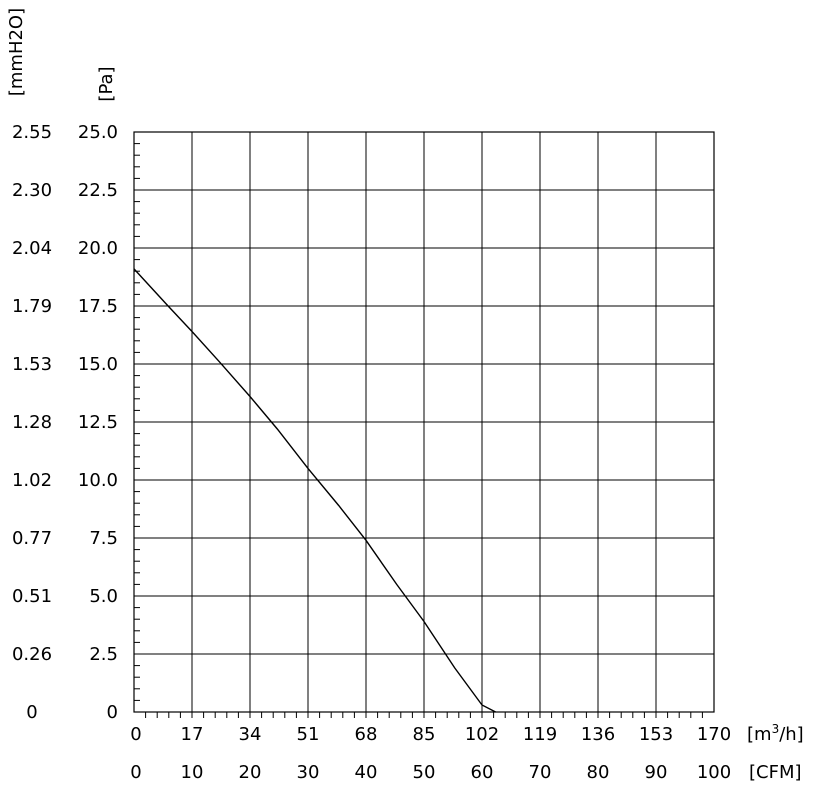  I want to click on y-tick-label-mmh2o: 2.04, so click(32, 248).